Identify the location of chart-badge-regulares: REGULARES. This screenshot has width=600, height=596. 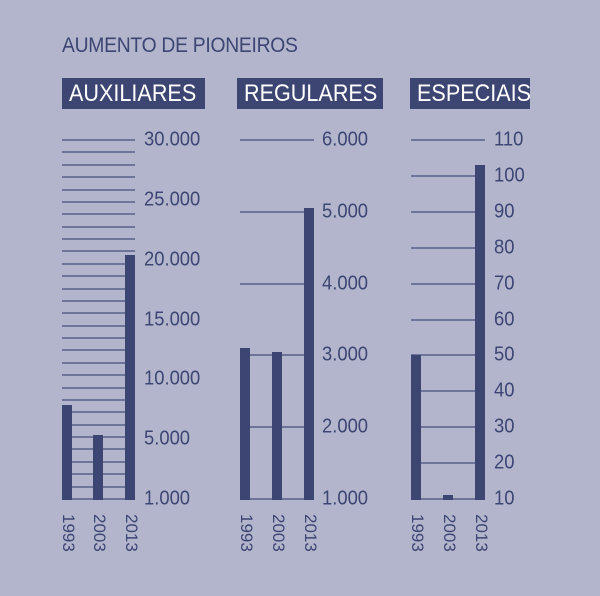
(310, 93).